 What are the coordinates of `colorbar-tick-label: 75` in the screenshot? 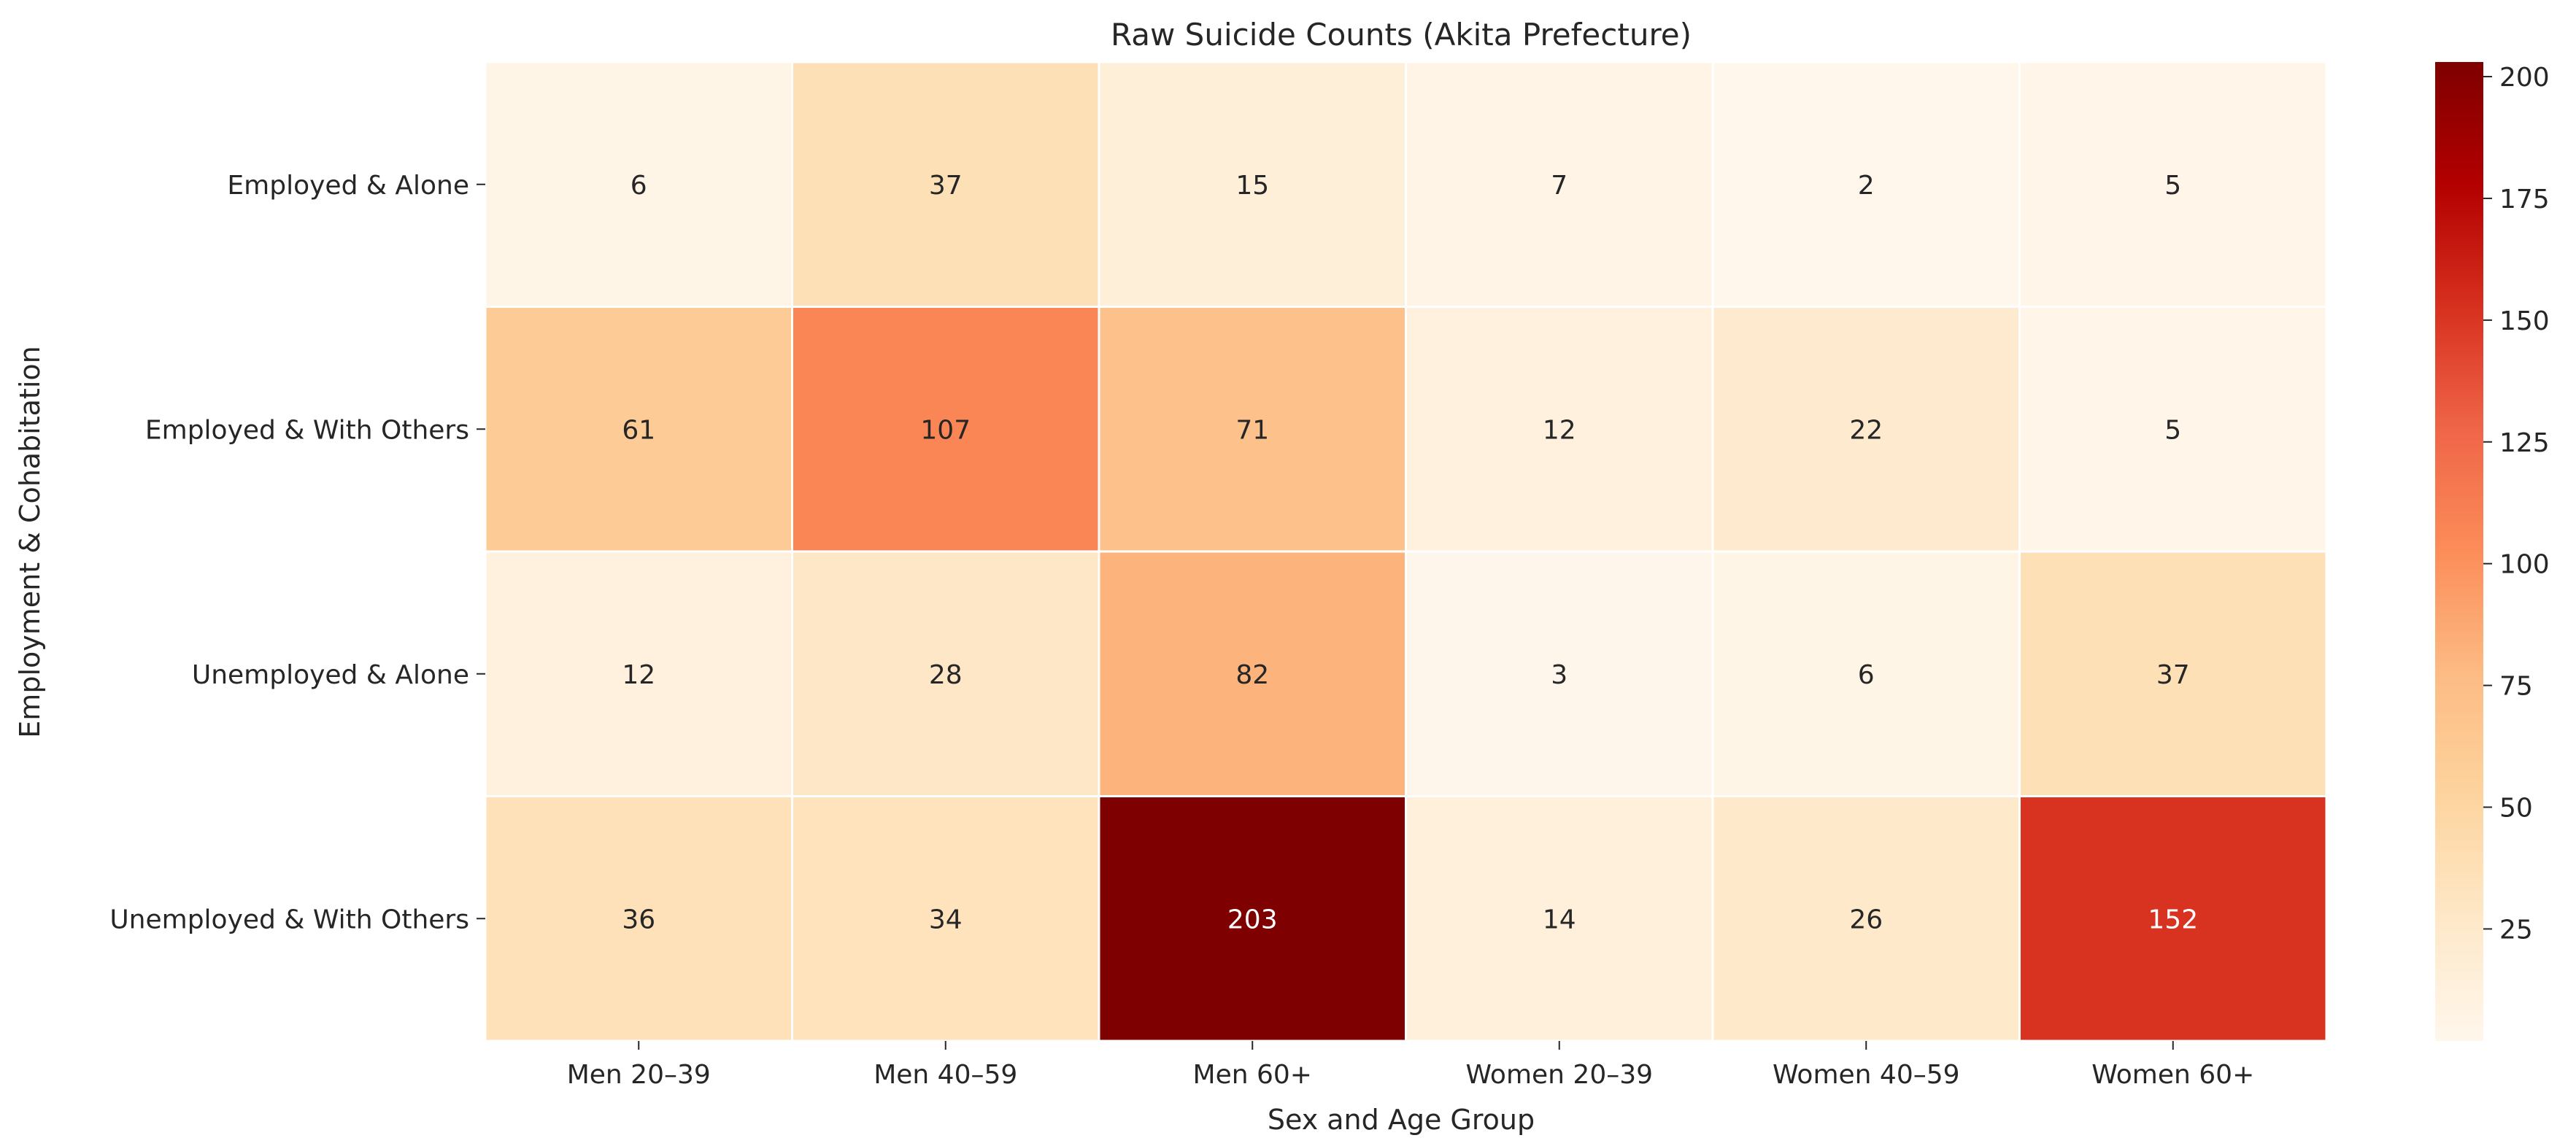 It's located at (2516, 687).